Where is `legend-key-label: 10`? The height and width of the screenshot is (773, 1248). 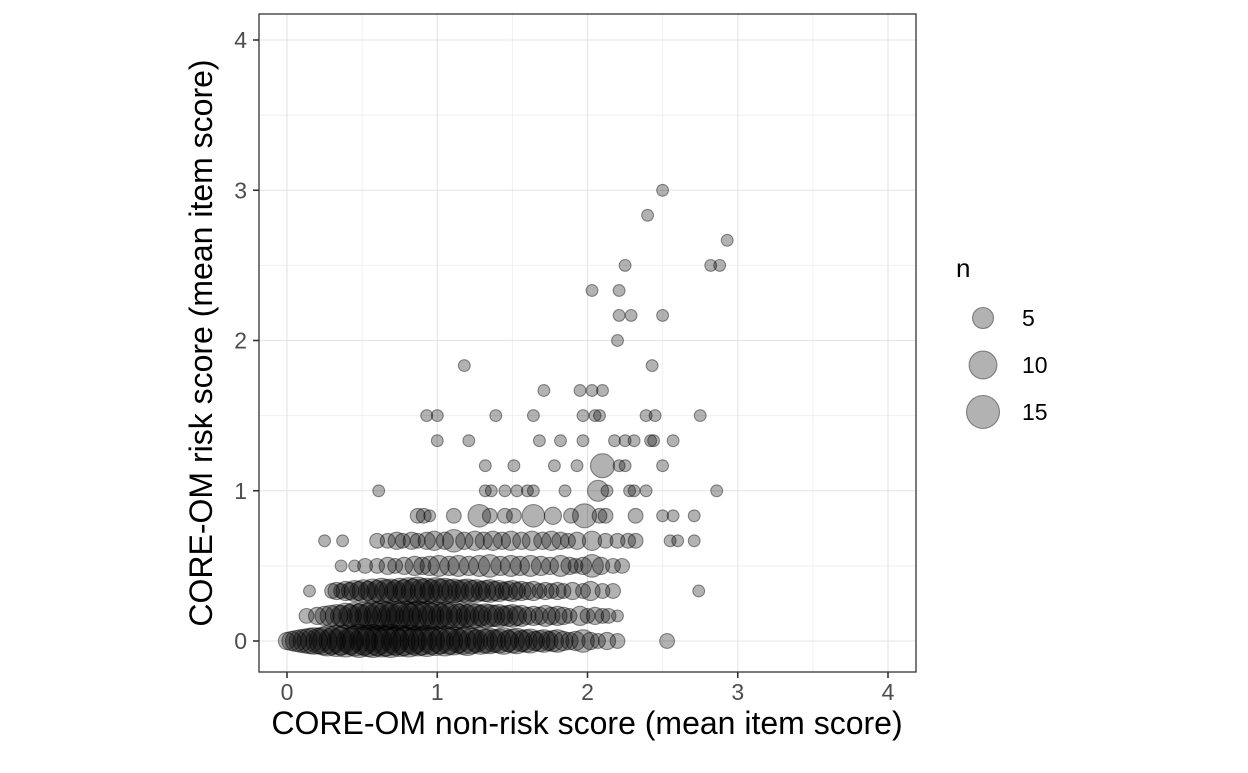 legend-key-label: 10 is located at coordinates (1035, 365).